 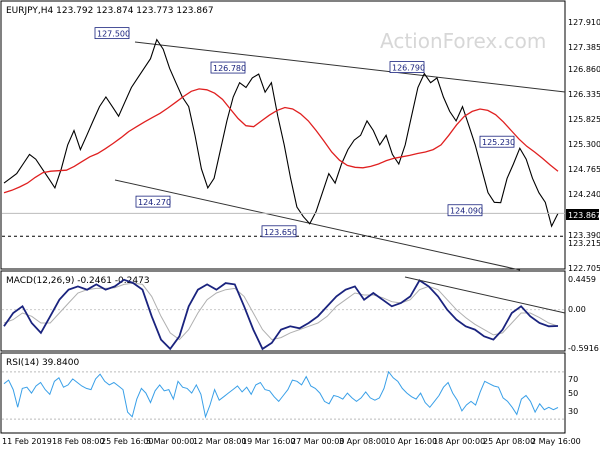 I want to click on rsi-line, so click(x=281, y=394).